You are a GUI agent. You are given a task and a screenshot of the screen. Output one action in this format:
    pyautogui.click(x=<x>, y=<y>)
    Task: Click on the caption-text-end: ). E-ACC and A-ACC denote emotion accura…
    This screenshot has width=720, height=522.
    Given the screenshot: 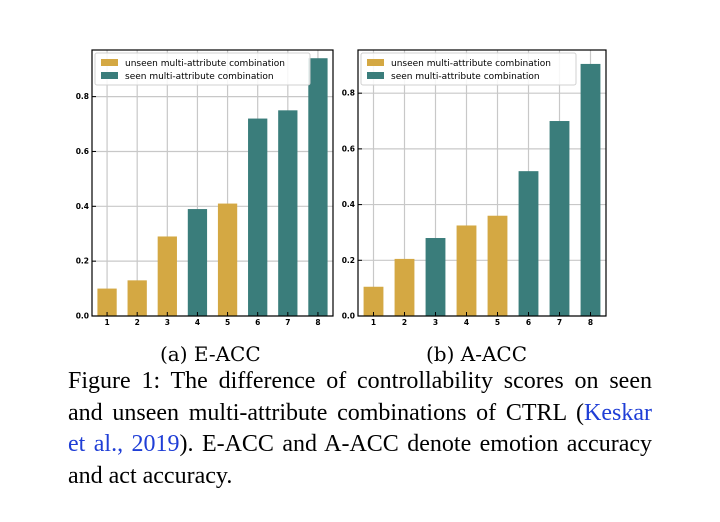 What is the action you would take?
    pyautogui.click(x=360, y=460)
    